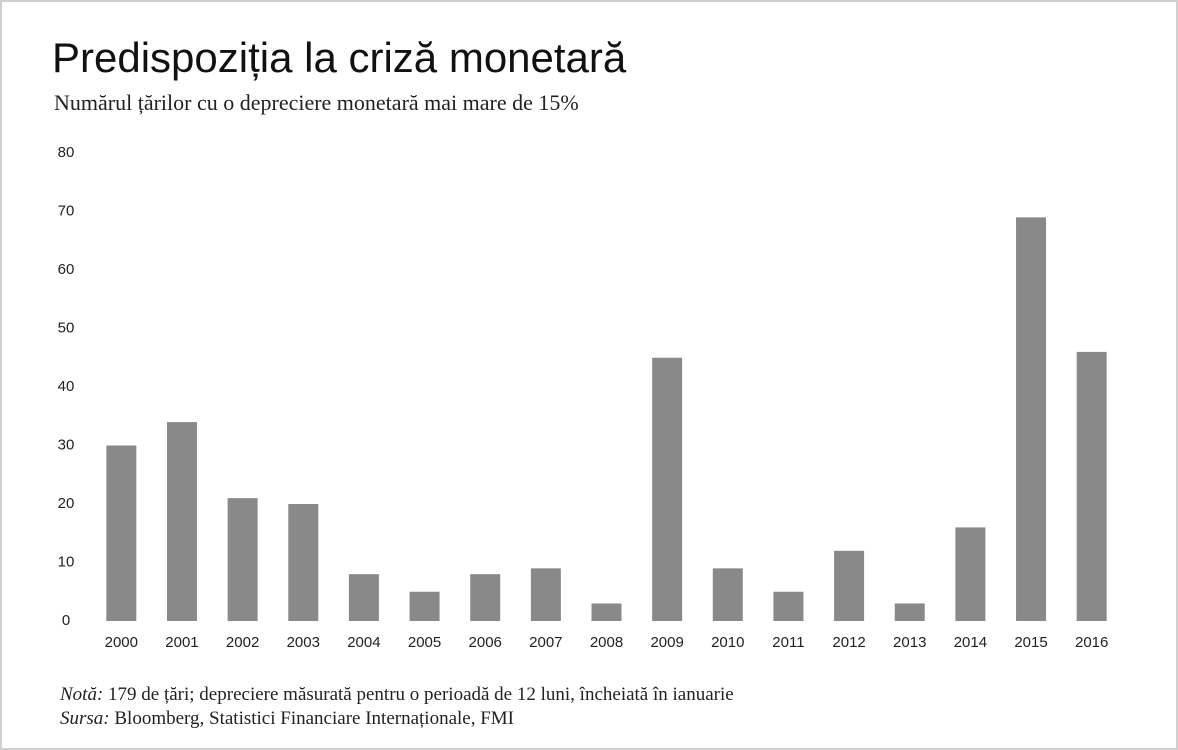  I want to click on note-label: Notă:, so click(81, 694).